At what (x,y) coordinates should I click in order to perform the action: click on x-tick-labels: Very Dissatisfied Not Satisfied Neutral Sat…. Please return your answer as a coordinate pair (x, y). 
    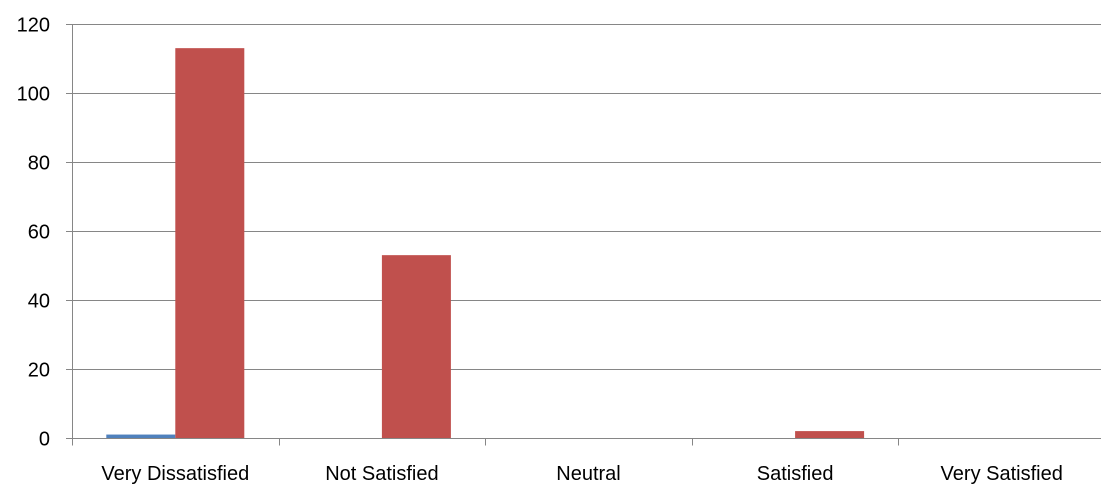
    Looking at the image, I should click on (581, 474).